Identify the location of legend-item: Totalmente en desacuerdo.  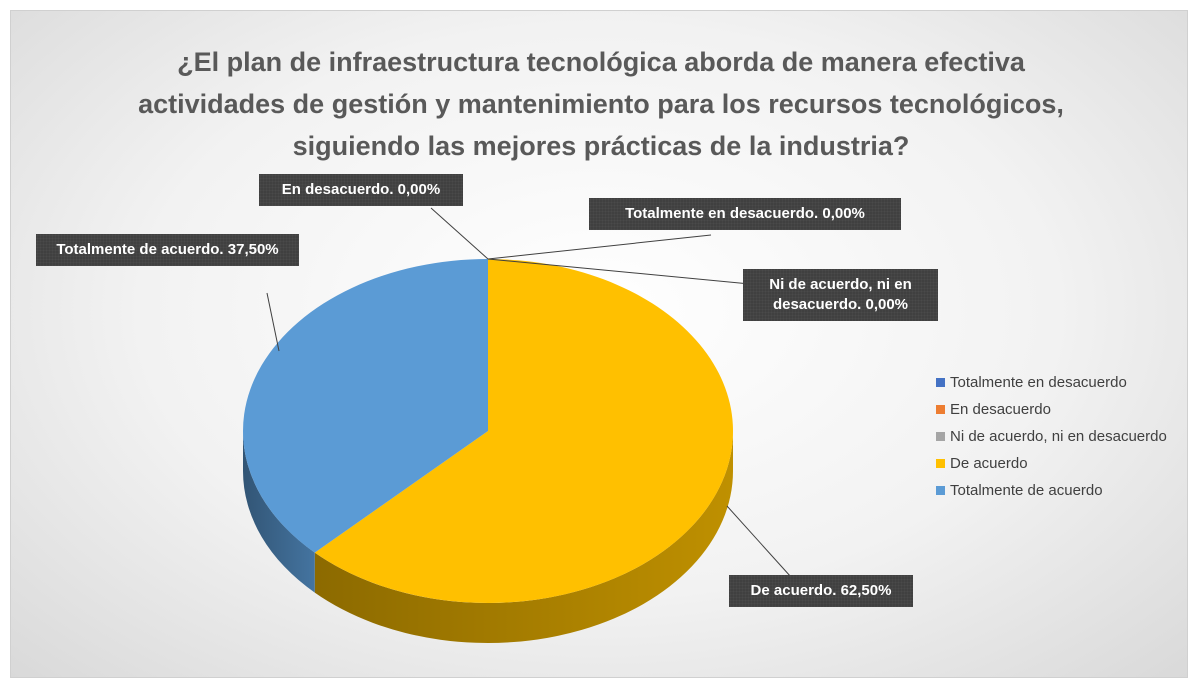
(1031, 382).